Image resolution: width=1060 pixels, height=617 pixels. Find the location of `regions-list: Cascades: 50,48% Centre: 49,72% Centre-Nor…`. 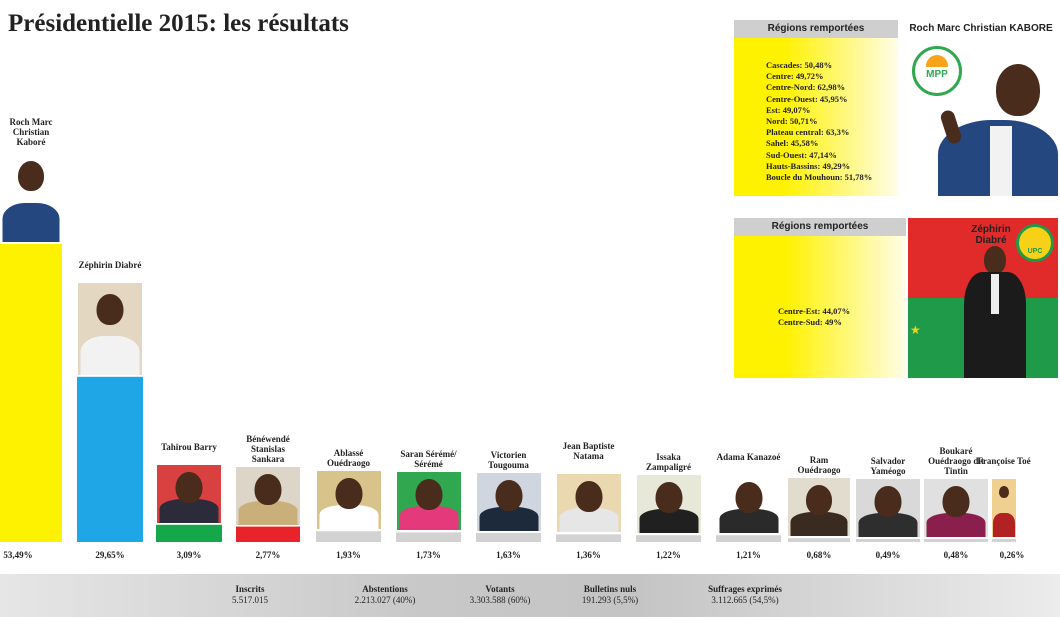

regions-list: Cascades: 50,48% Centre: 49,72% Centre-Nor… is located at coordinates (831, 121).